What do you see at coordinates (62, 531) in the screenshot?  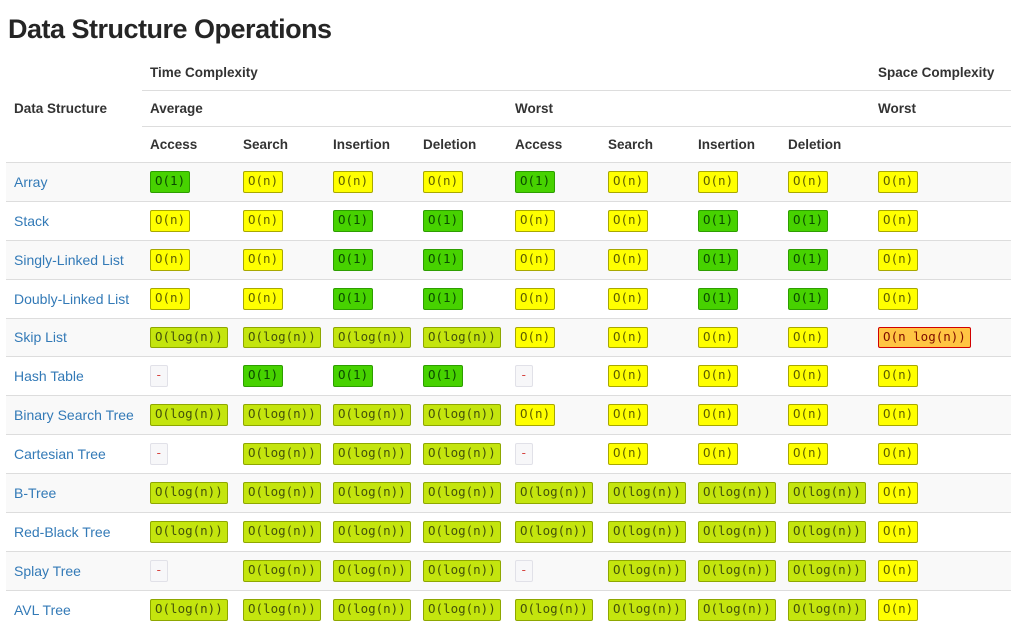 I see `data-structure-link: Red-Black Tree` at bounding box center [62, 531].